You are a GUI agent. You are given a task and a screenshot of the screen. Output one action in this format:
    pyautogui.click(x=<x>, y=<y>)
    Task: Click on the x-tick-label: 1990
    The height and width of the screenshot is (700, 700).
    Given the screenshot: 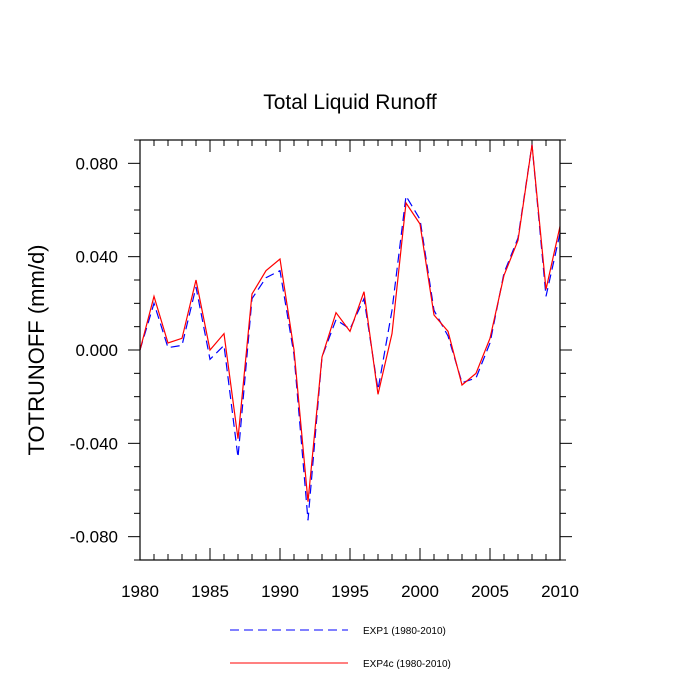 What is the action you would take?
    pyautogui.click(x=280, y=591)
    